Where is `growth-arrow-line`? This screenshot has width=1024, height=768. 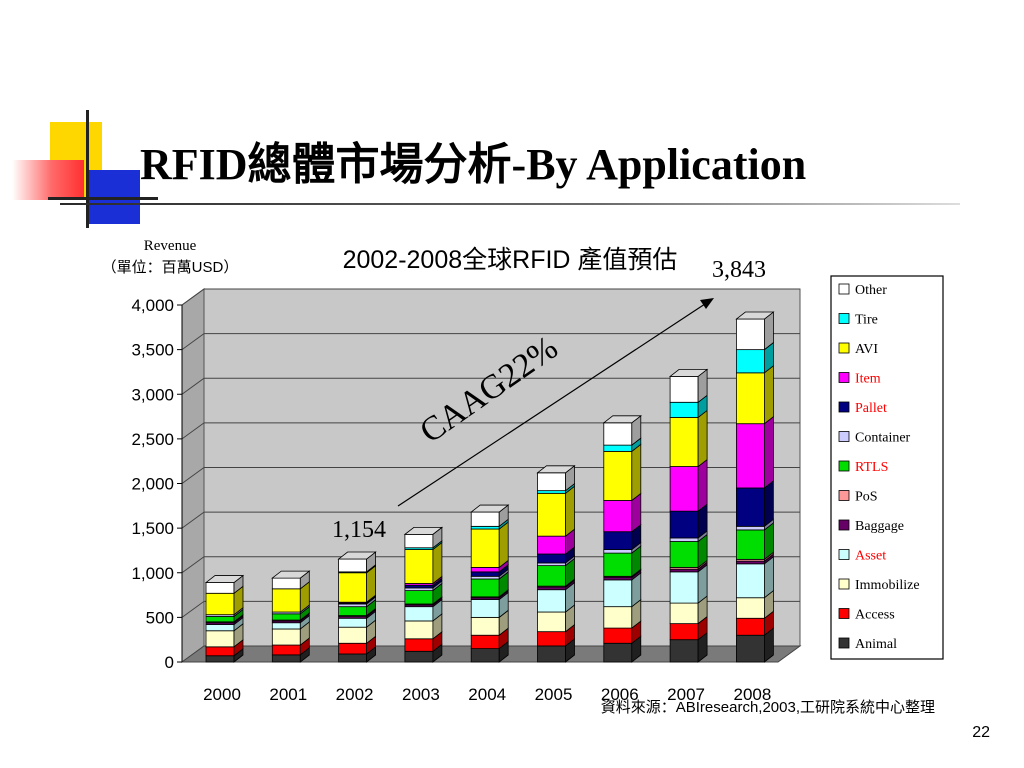 growth-arrow-line is located at coordinates (553, 404).